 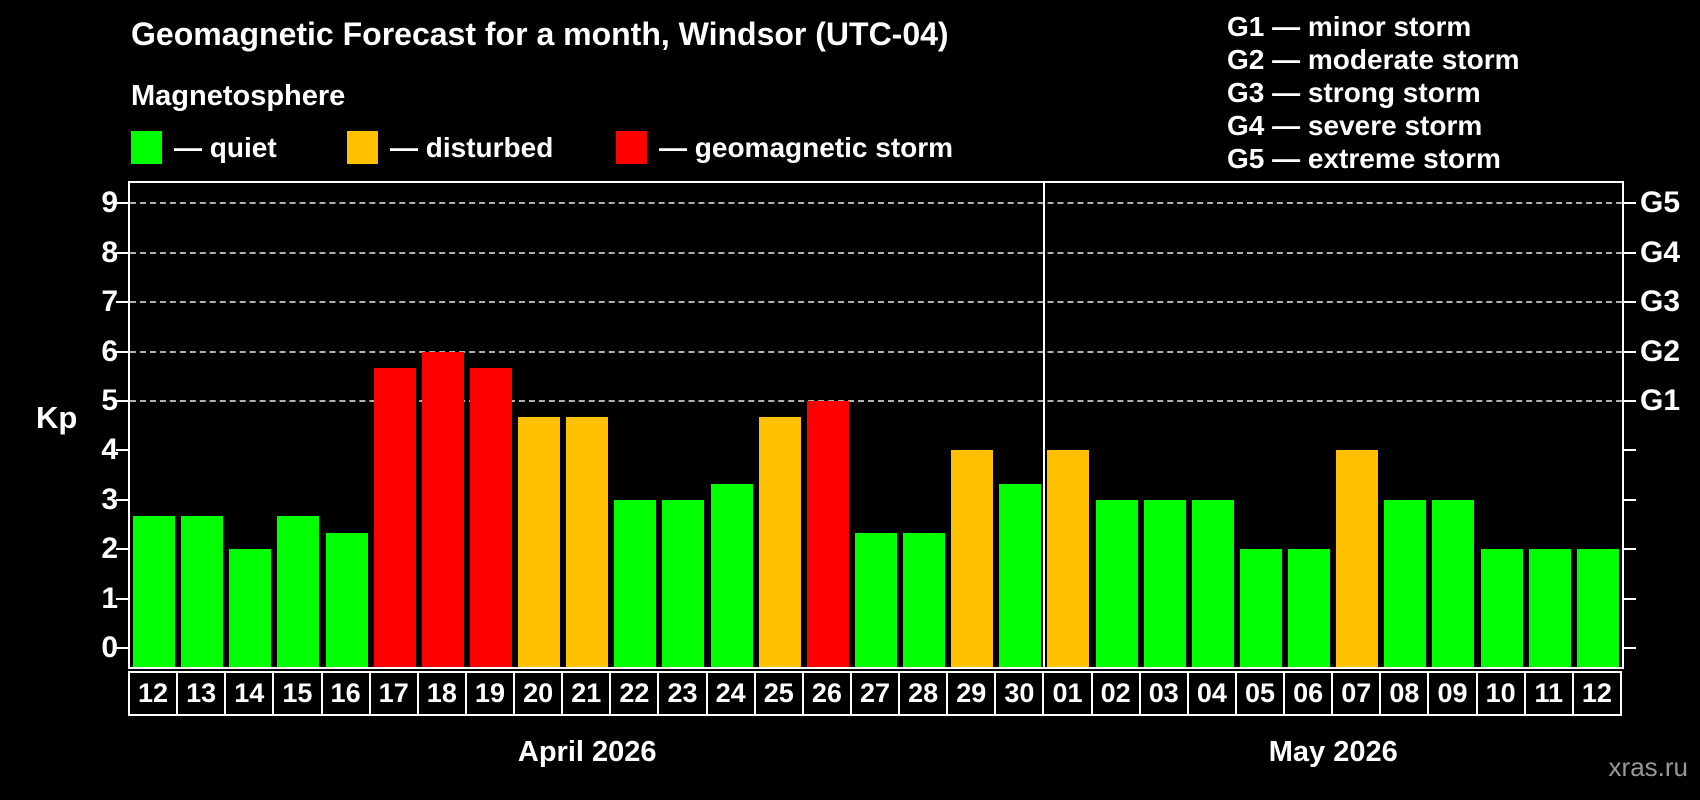 I want to click on date-cell: 21, so click(x=586, y=693).